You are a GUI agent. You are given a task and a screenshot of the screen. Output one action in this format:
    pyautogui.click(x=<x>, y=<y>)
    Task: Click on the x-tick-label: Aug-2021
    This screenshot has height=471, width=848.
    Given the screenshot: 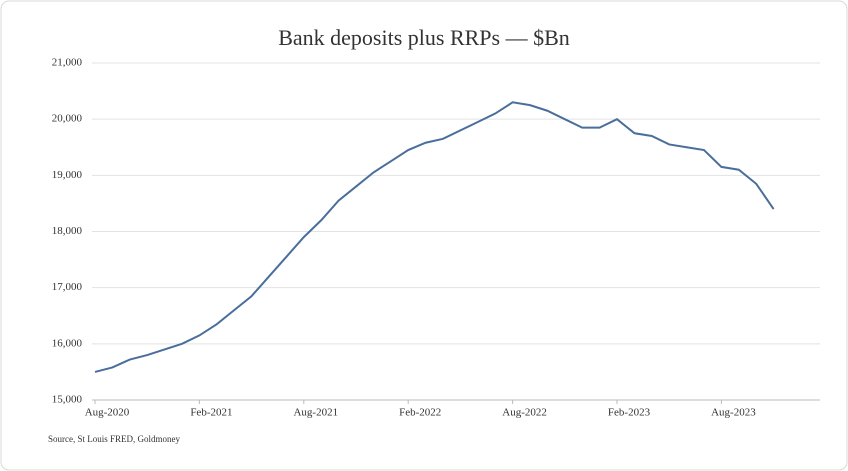 What is the action you would take?
    pyautogui.click(x=315, y=413)
    